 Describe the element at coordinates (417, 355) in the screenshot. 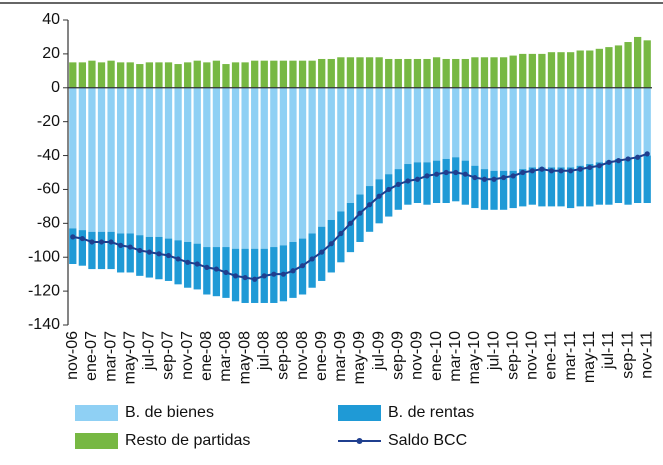

I see `x-tick-label: nov-09` at that location.